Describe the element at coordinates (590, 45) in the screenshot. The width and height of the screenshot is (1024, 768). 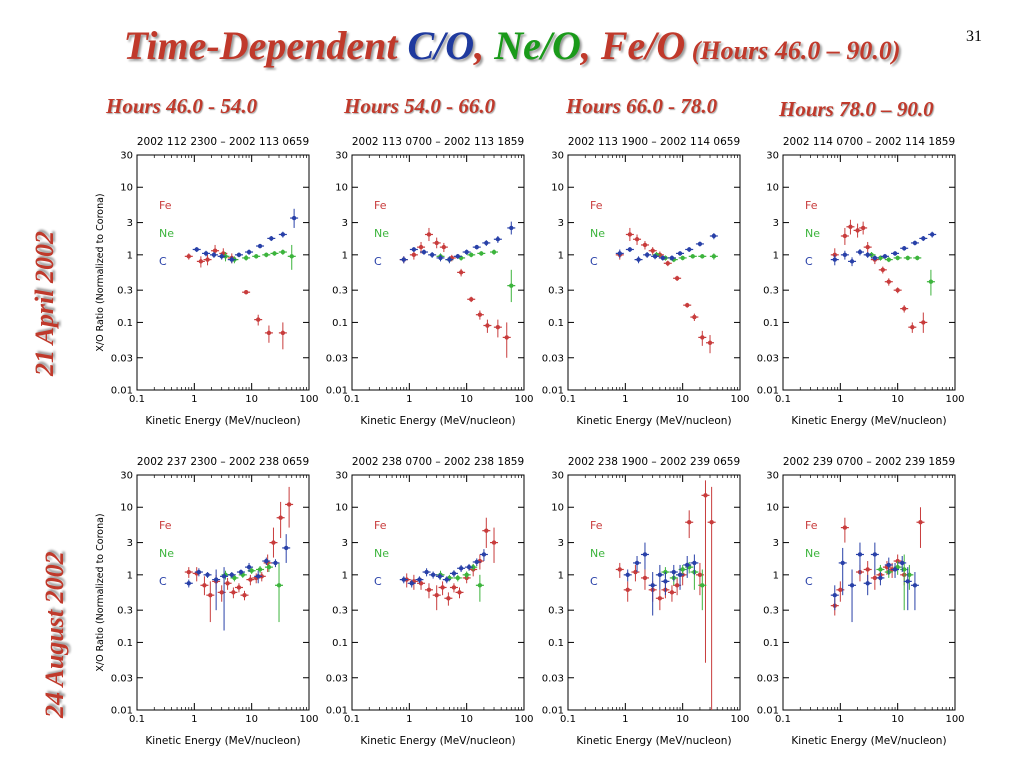
I see `title-sep2: ,` at that location.